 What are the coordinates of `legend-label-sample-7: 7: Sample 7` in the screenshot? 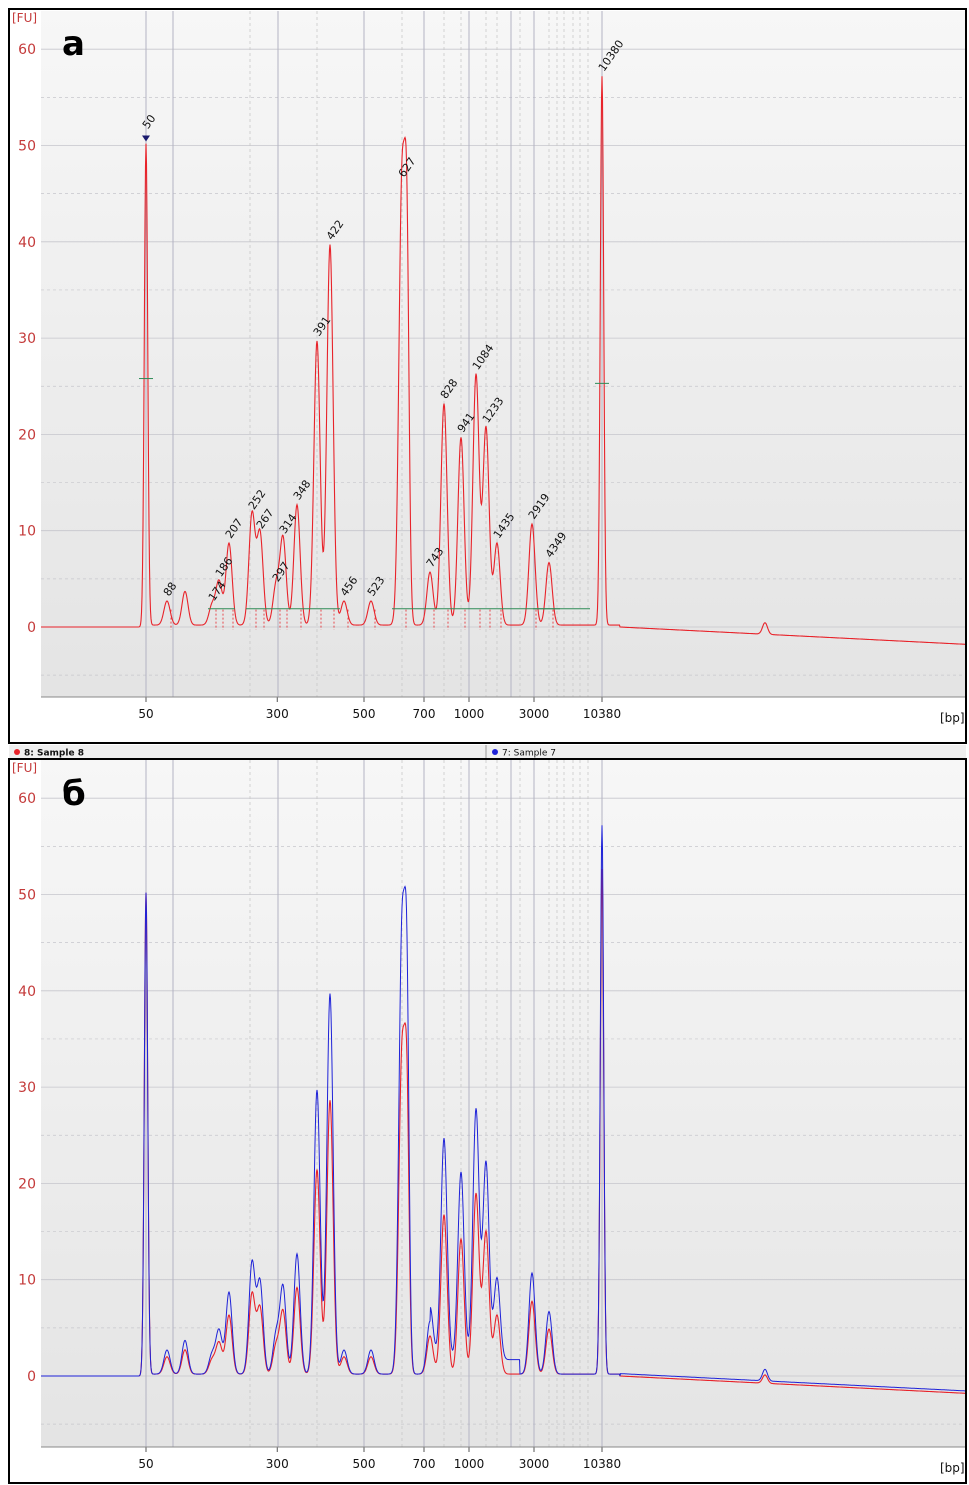 It's located at (529, 754).